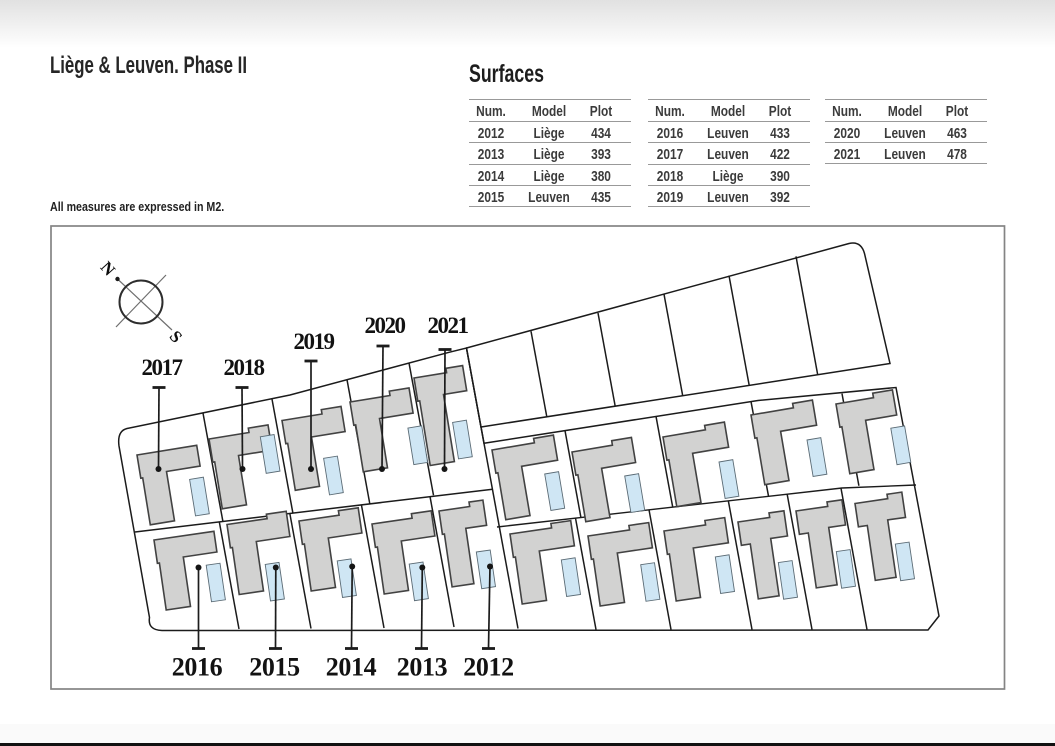 Image resolution: width=1055 pixels, height=746 pixels. I want to click on svg-text: 2019, so click(314, 341).